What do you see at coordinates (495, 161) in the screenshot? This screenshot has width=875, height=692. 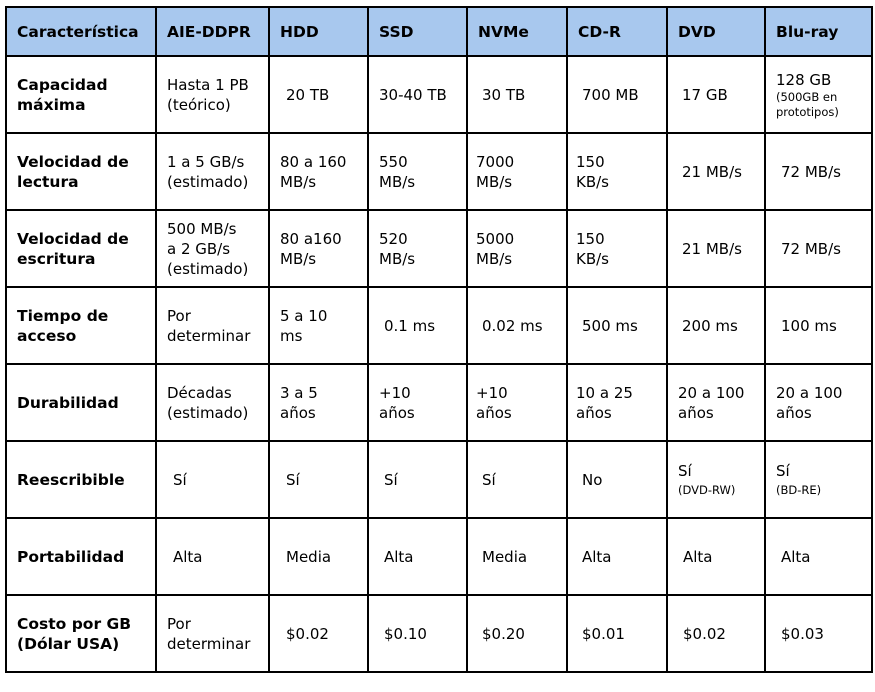 I see `cell-line: 7000` at bounding box center [495, 161].